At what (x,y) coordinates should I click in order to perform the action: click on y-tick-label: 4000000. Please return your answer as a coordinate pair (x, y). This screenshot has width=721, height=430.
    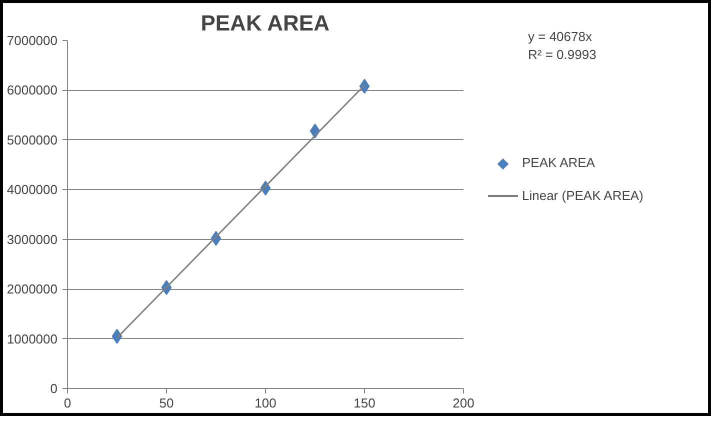
    Looking at the image, I should click on (32, 190).